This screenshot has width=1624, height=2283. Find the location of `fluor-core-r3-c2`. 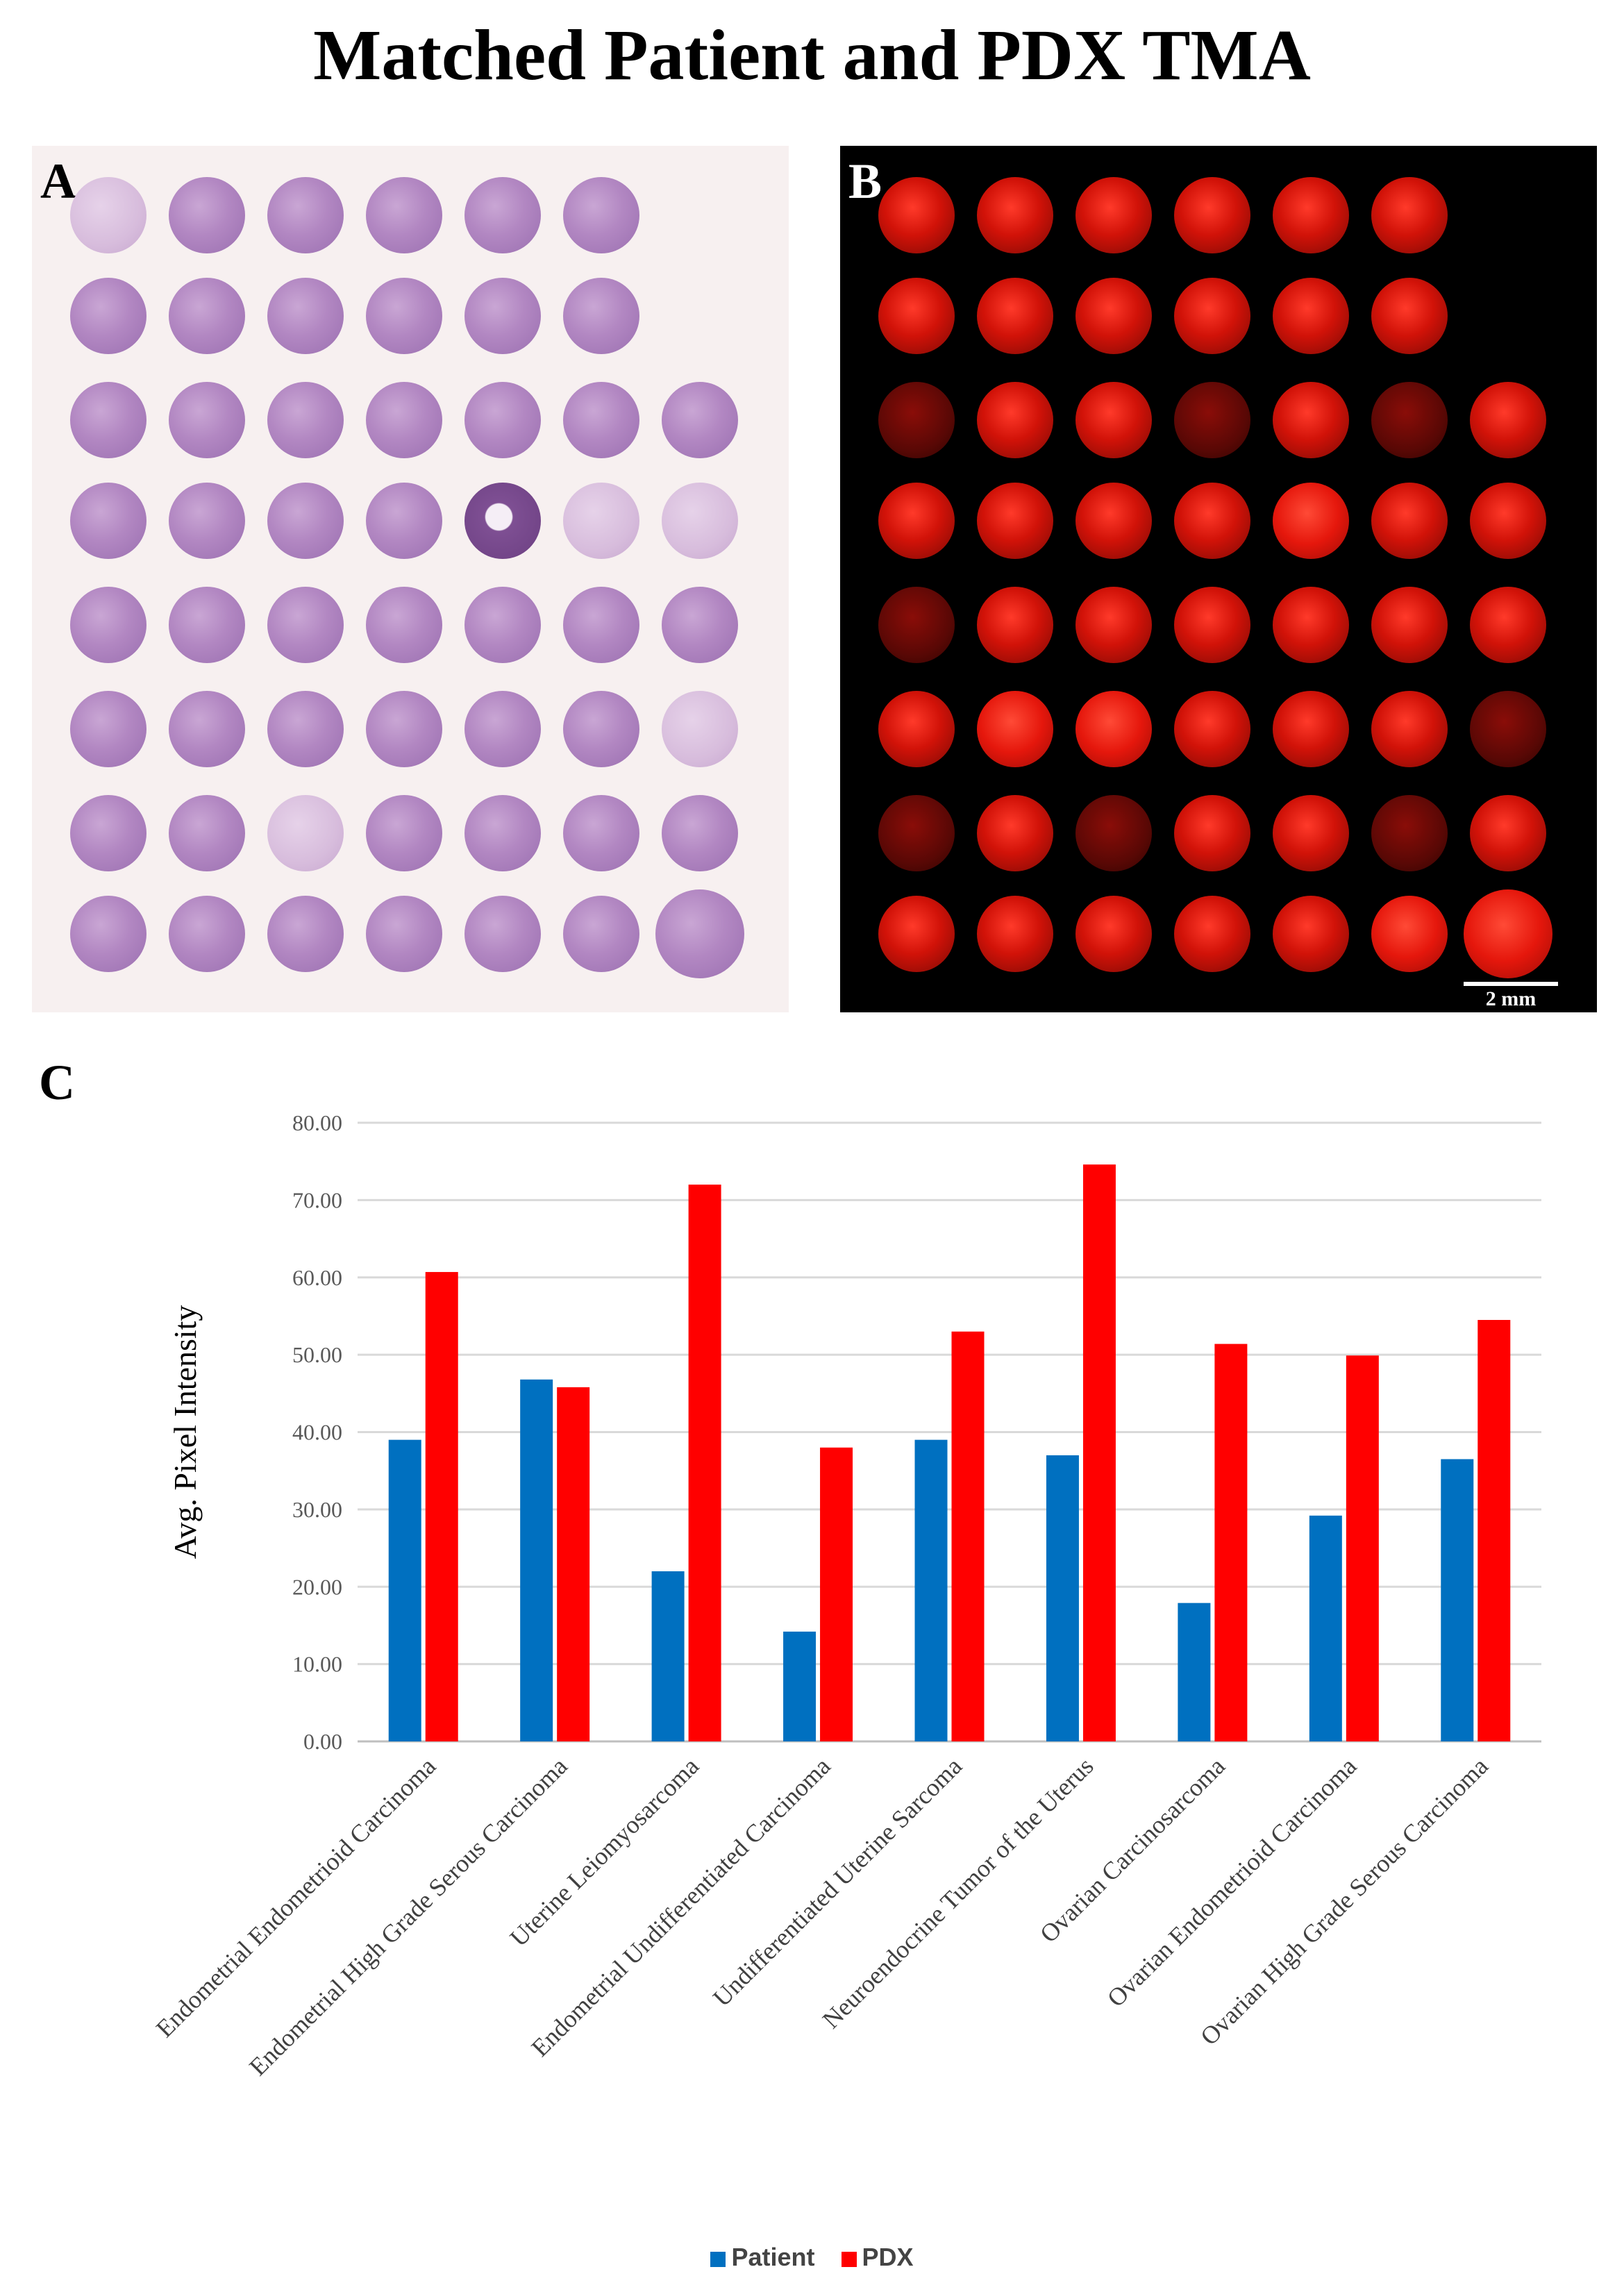

fluor-core-r3-c2 is located at coordinates (1015, 420).